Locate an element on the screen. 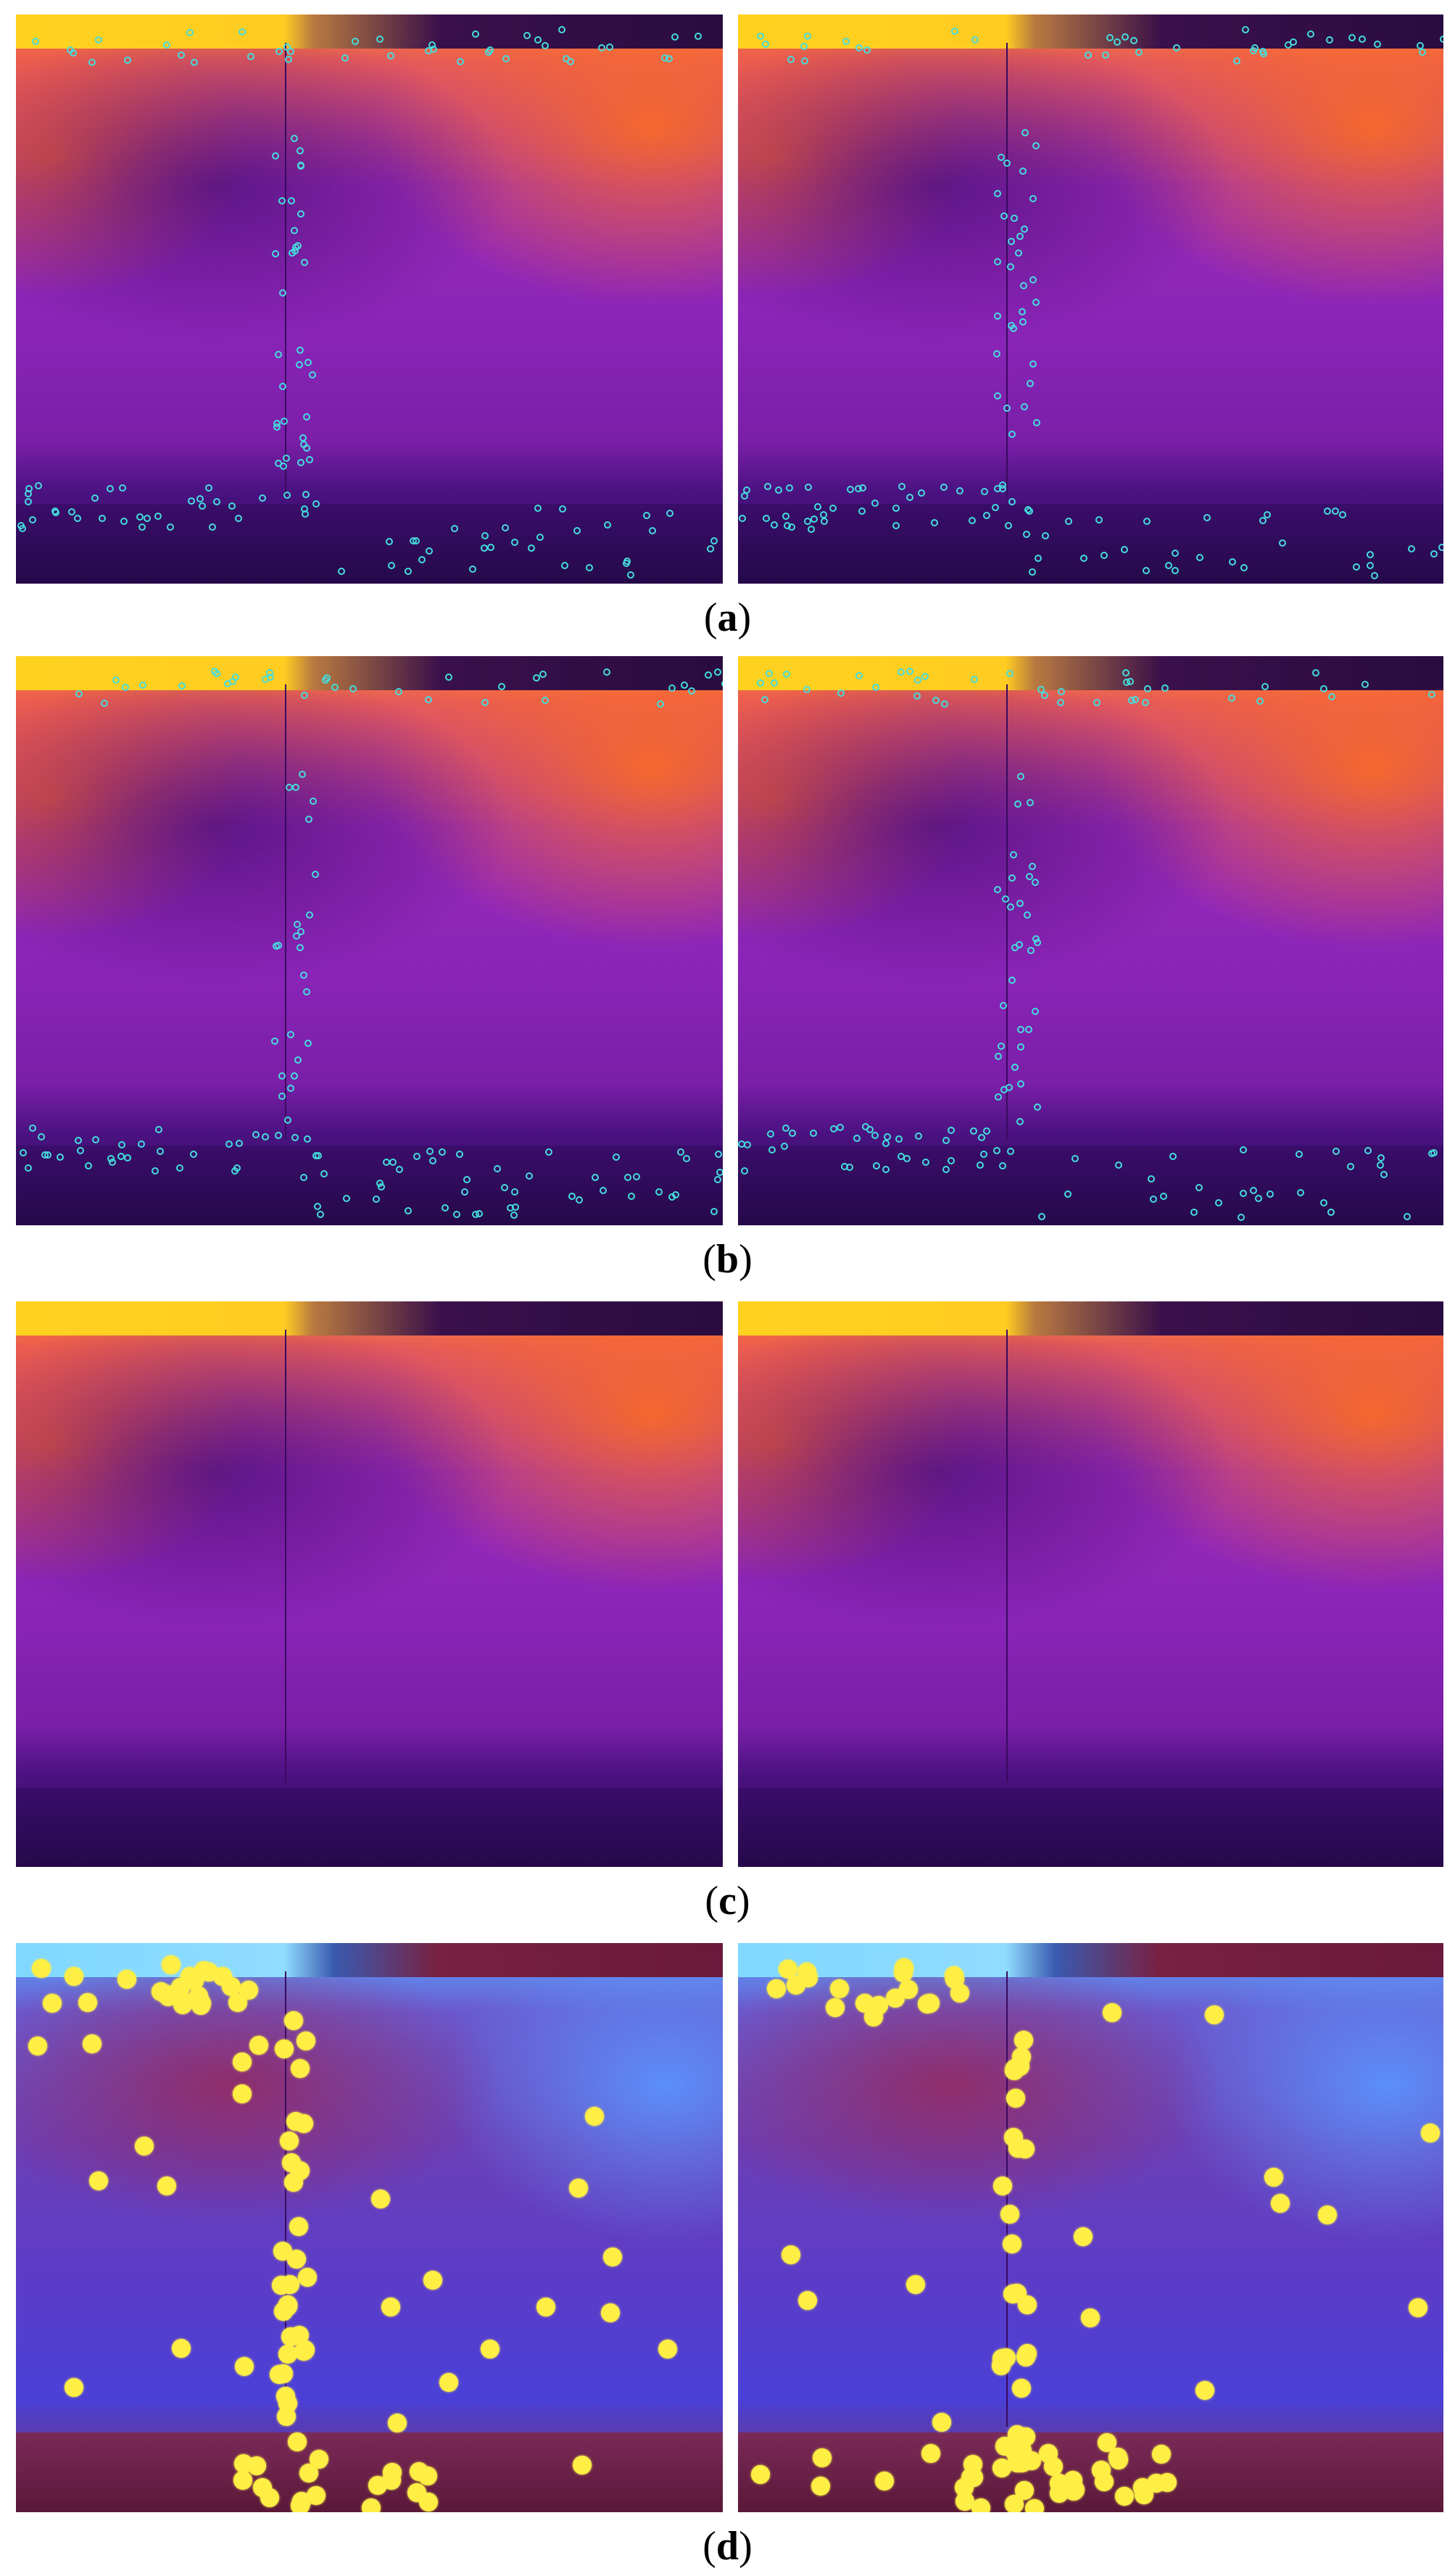  ground-region is located at coordinates (1090, 1827).